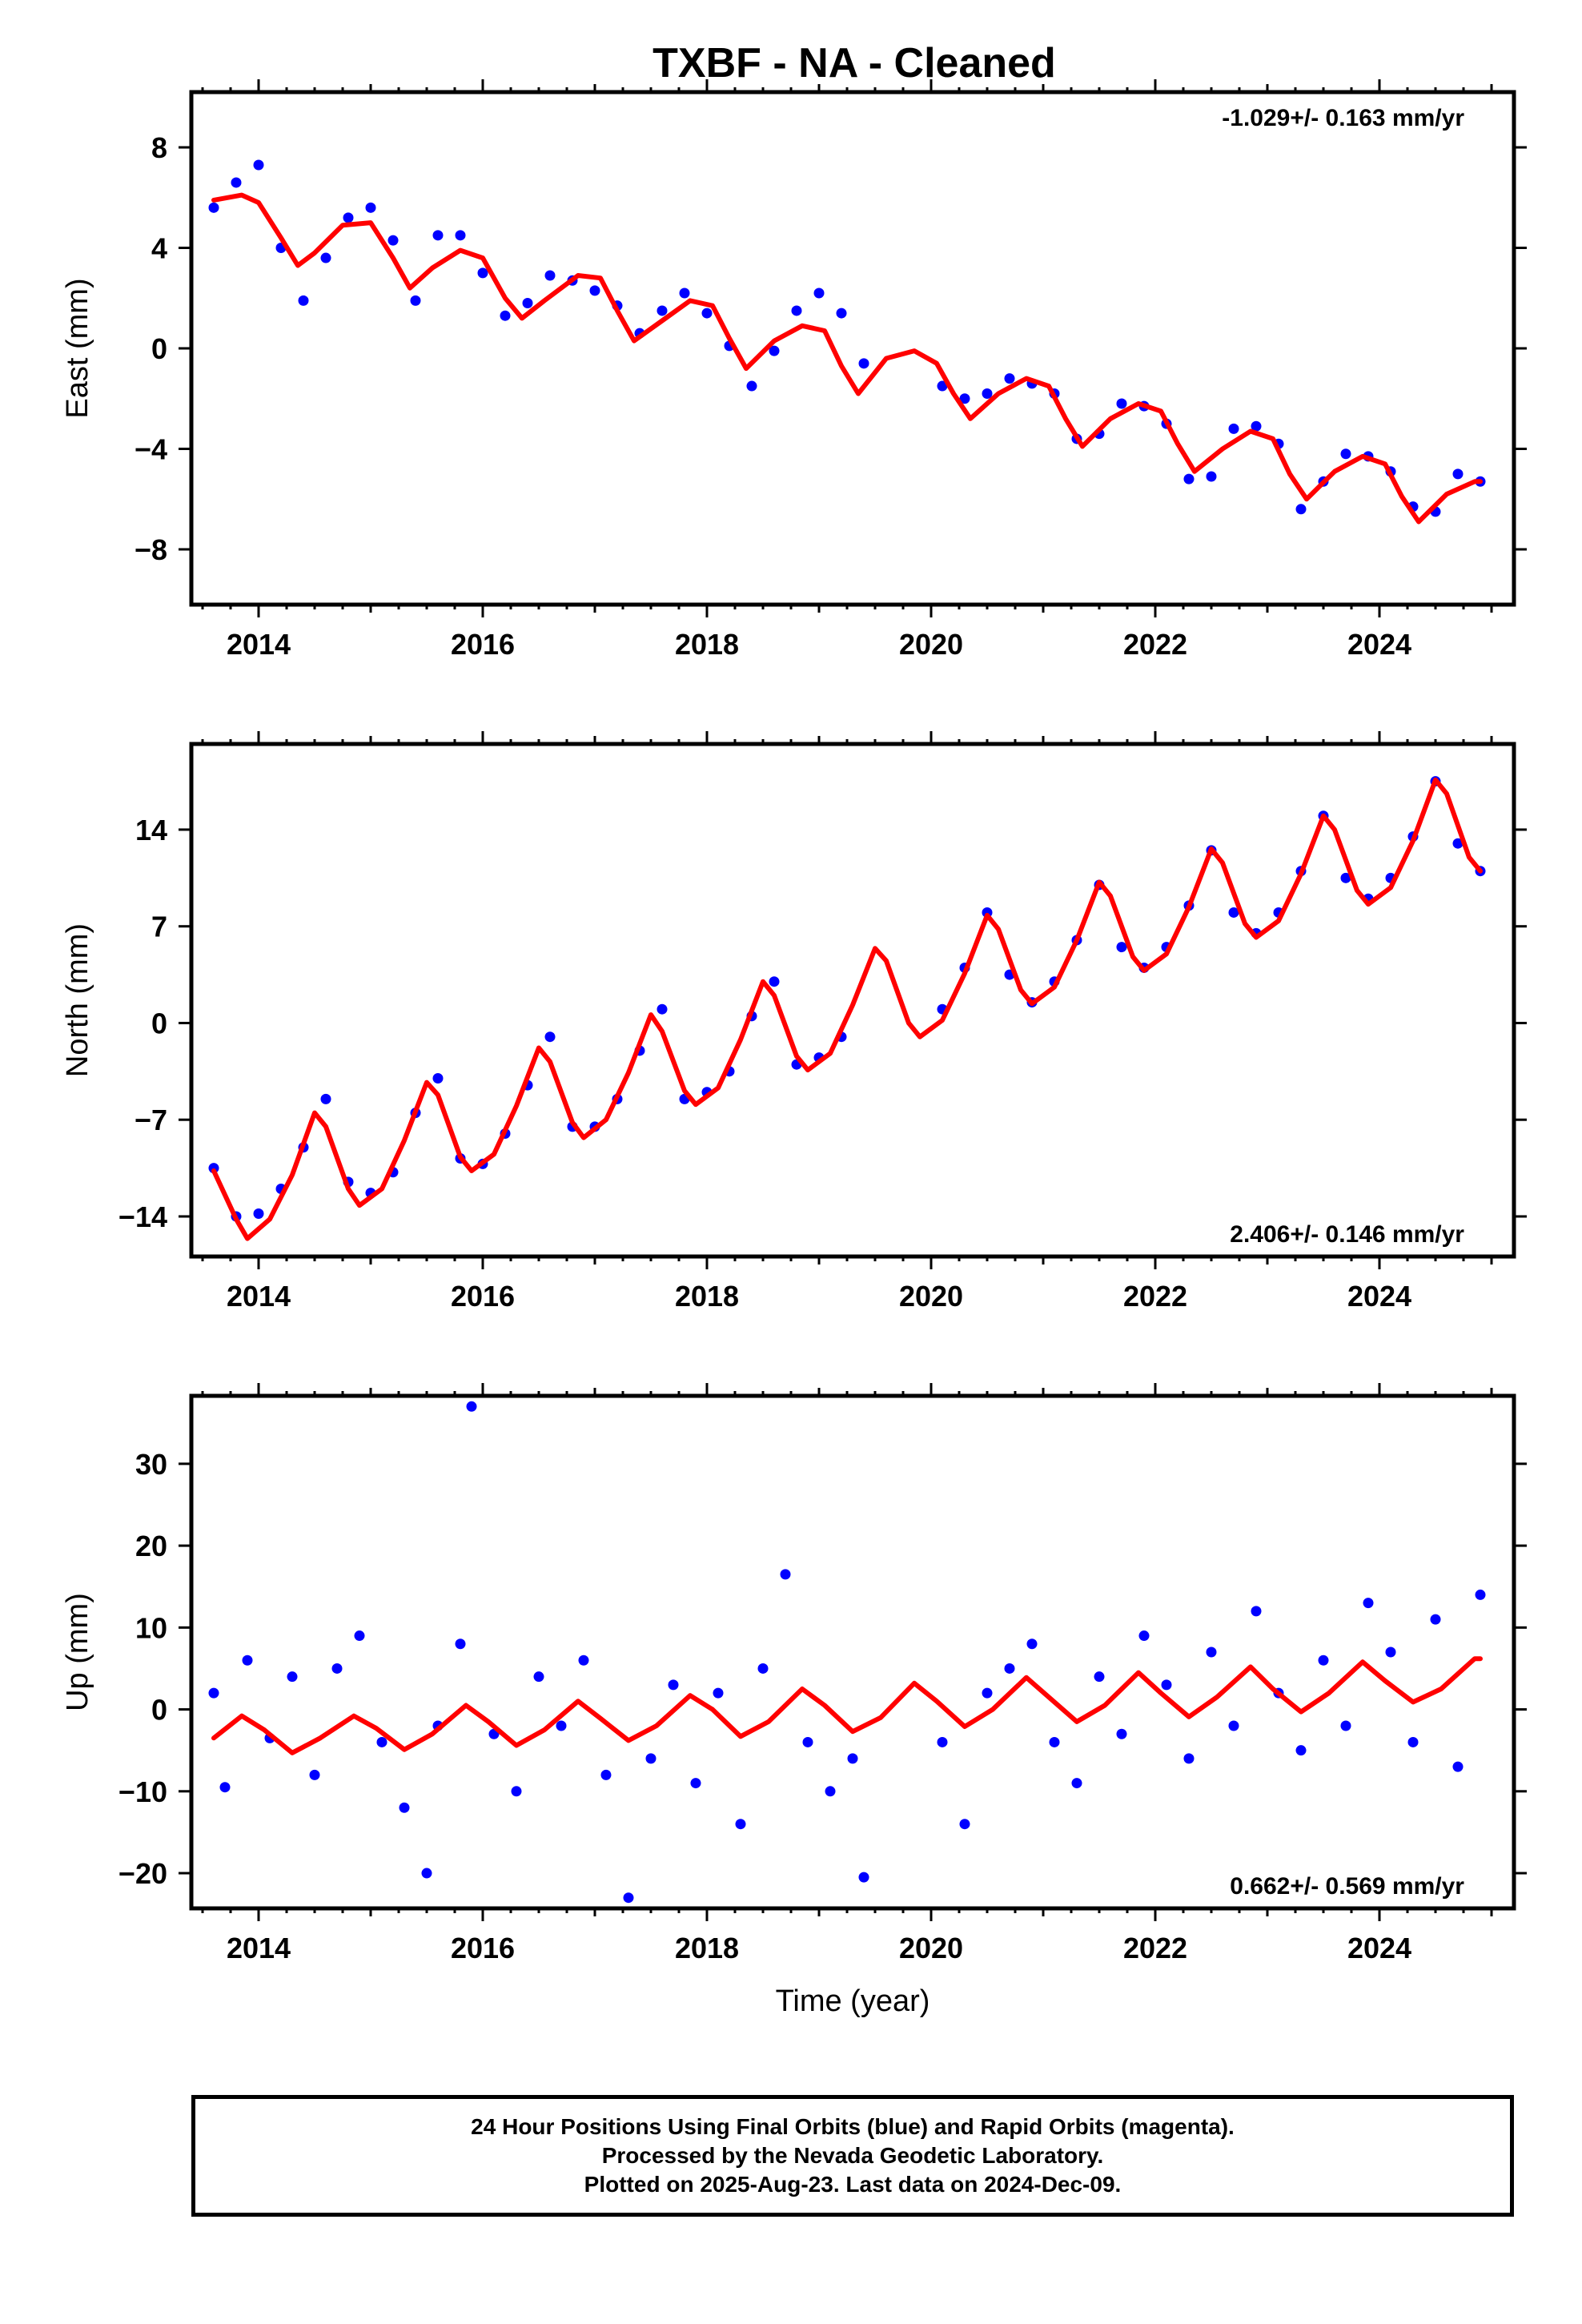 The image size is (1582, 2324). I want to click on up-xtick-label: 2024, so click(1379, 1948).